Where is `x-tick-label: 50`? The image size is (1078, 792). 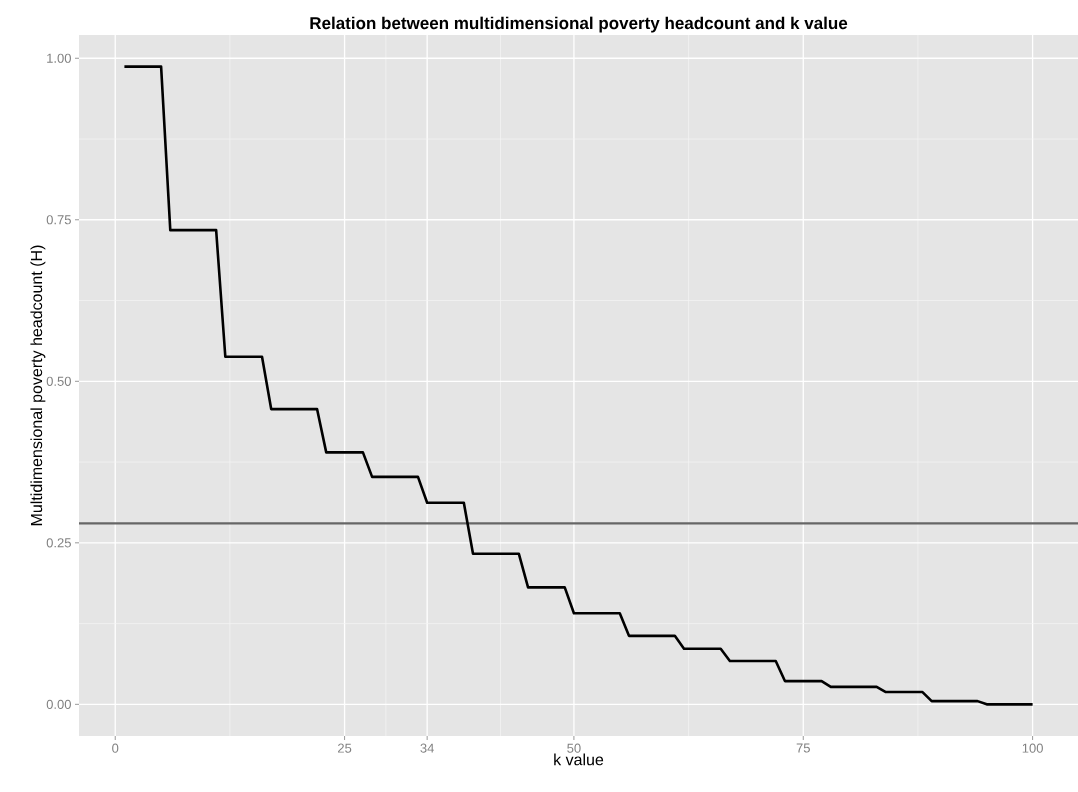
x-tick-label: 50 is located at coordinates (574, 748).